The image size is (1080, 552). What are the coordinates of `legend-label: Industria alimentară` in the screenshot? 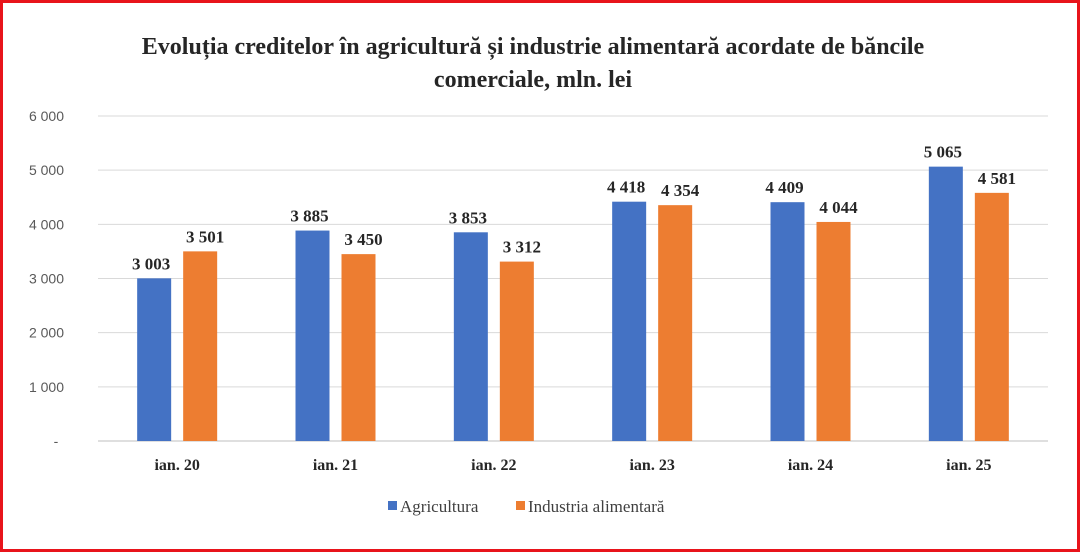 It's located at (596, 506).